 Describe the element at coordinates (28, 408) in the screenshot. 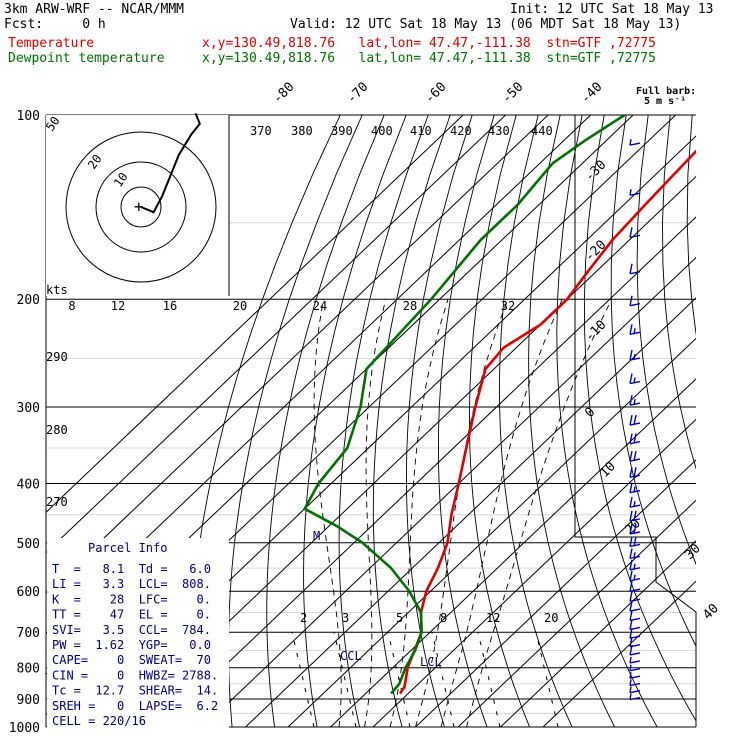

I see `pressure-label-300: 300` at that location.